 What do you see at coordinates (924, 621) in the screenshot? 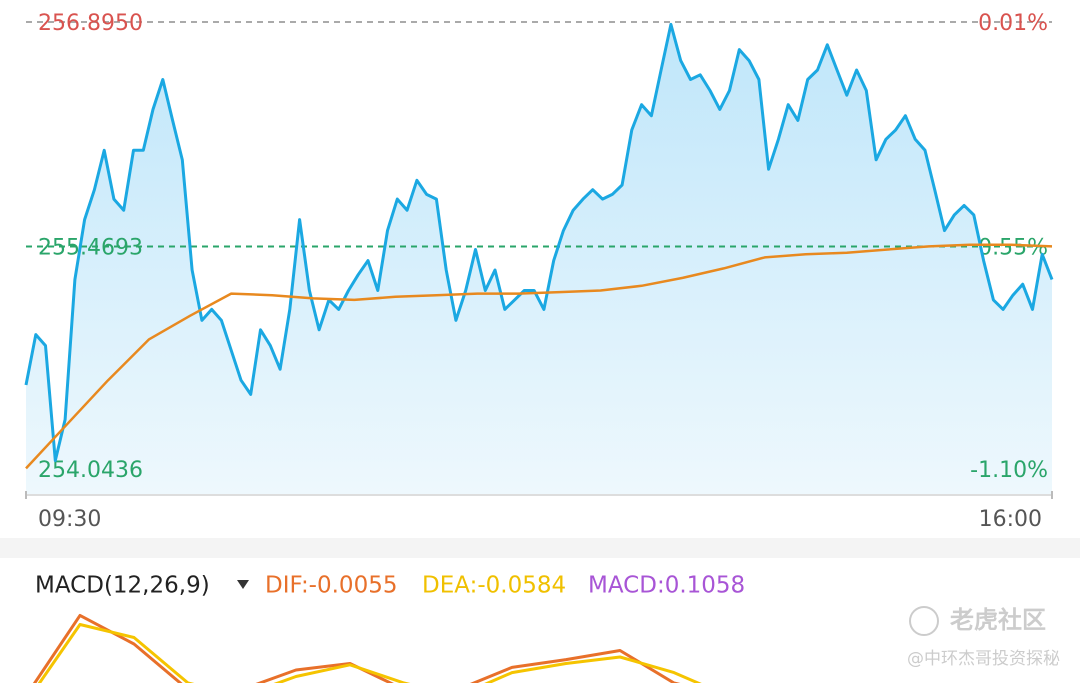
I see `watermark-icon` at bounding box center [924, 621].